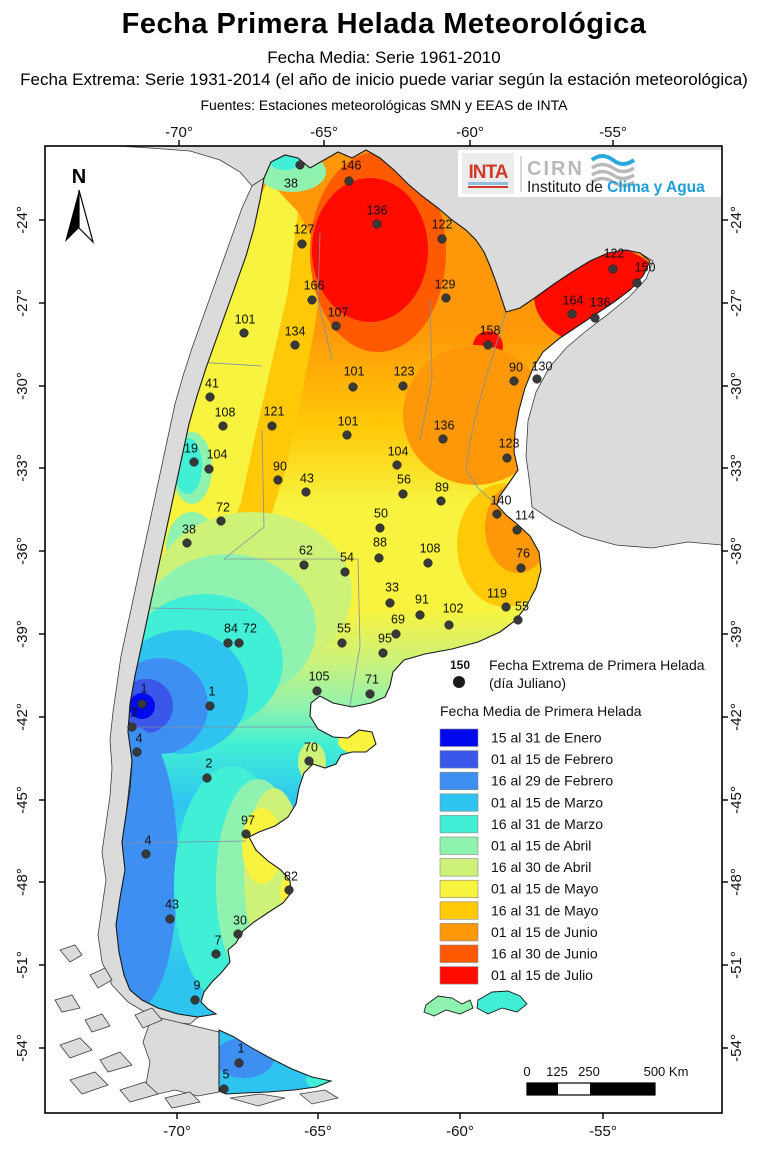 The height and width of the screenshot is (1152, 768). What do you see at coordinates (545, 889) in the screenshot?
I see `legend-class-label: 01 al 15 de Mayo` at bounding box center [545, 889].